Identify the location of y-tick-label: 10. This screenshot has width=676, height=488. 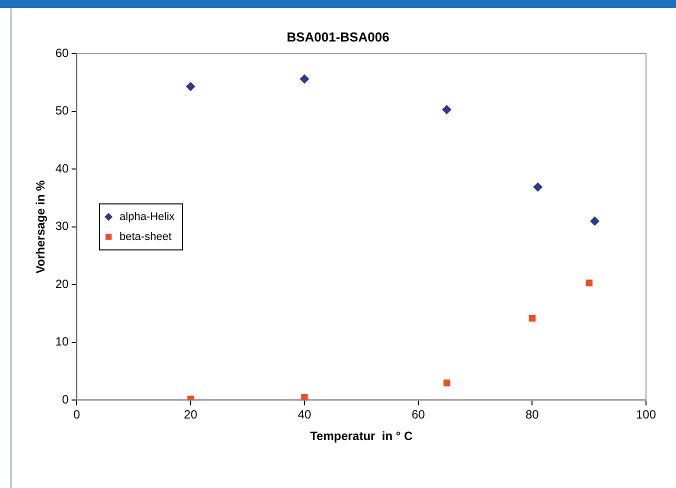
(62, 341).